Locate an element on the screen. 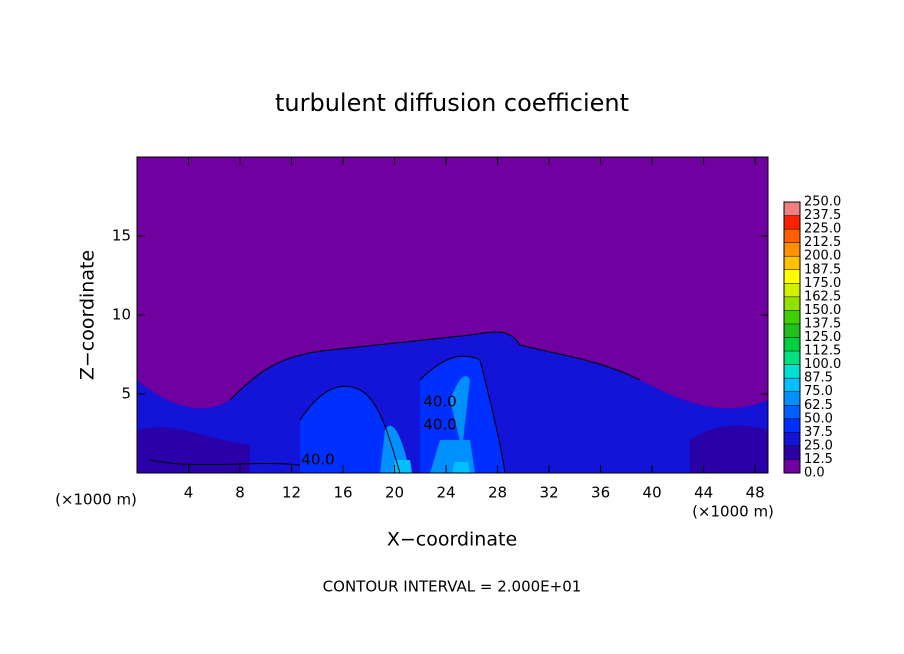 The width and height of the screenshot is (904, 654). colorbar-label: 62.5 is located at coordinates (818, 405).